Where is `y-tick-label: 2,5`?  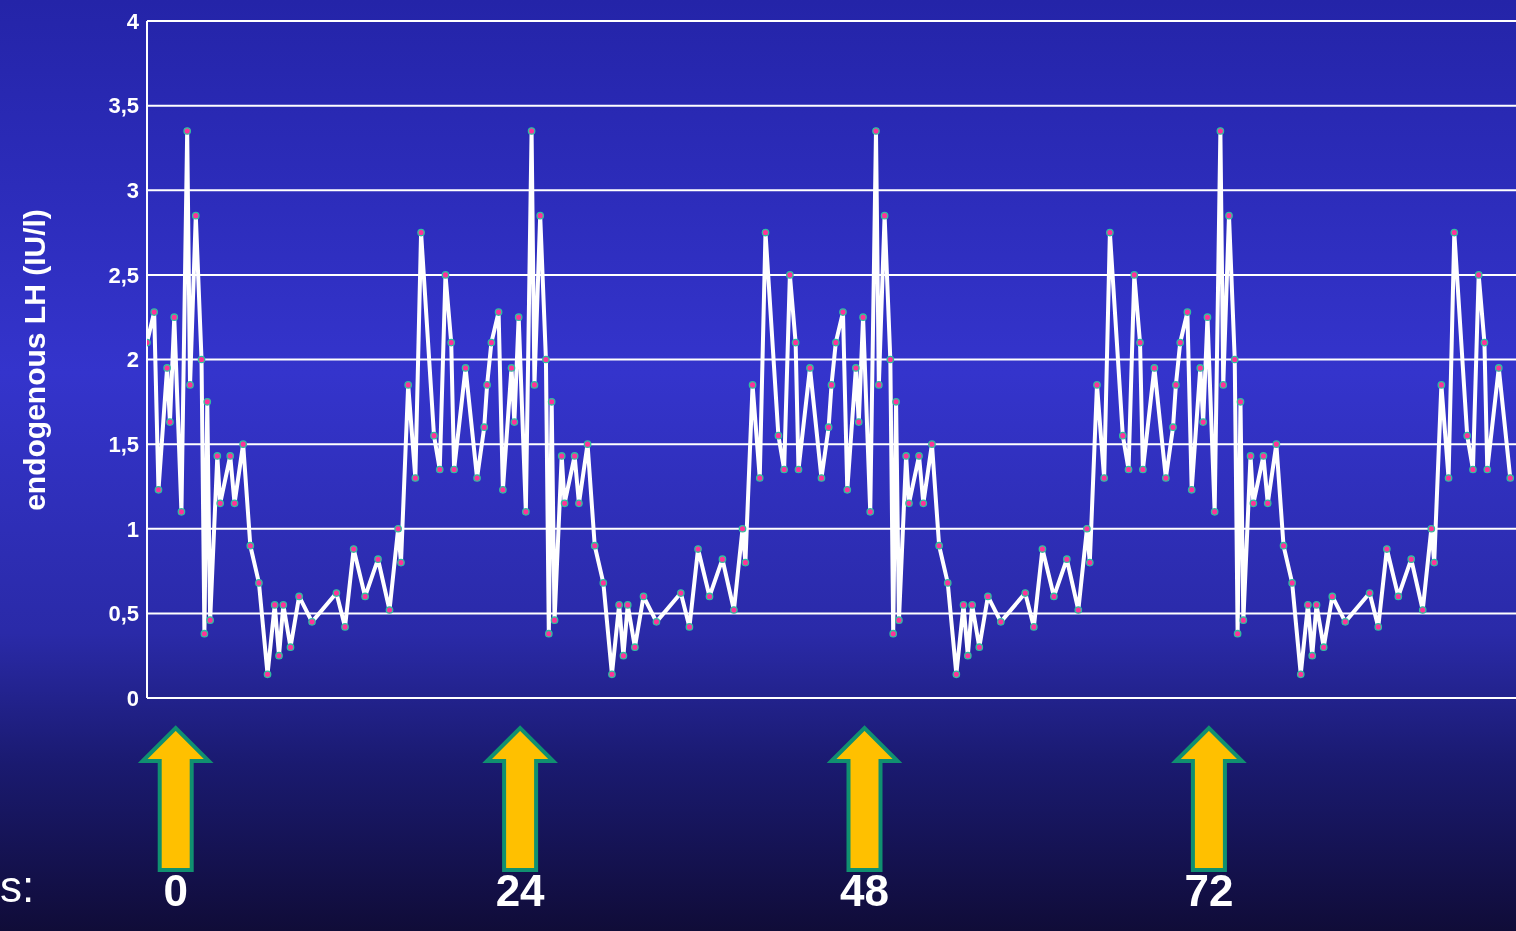
y-tick-label: 2,5 is located at coordinates (123, 275).